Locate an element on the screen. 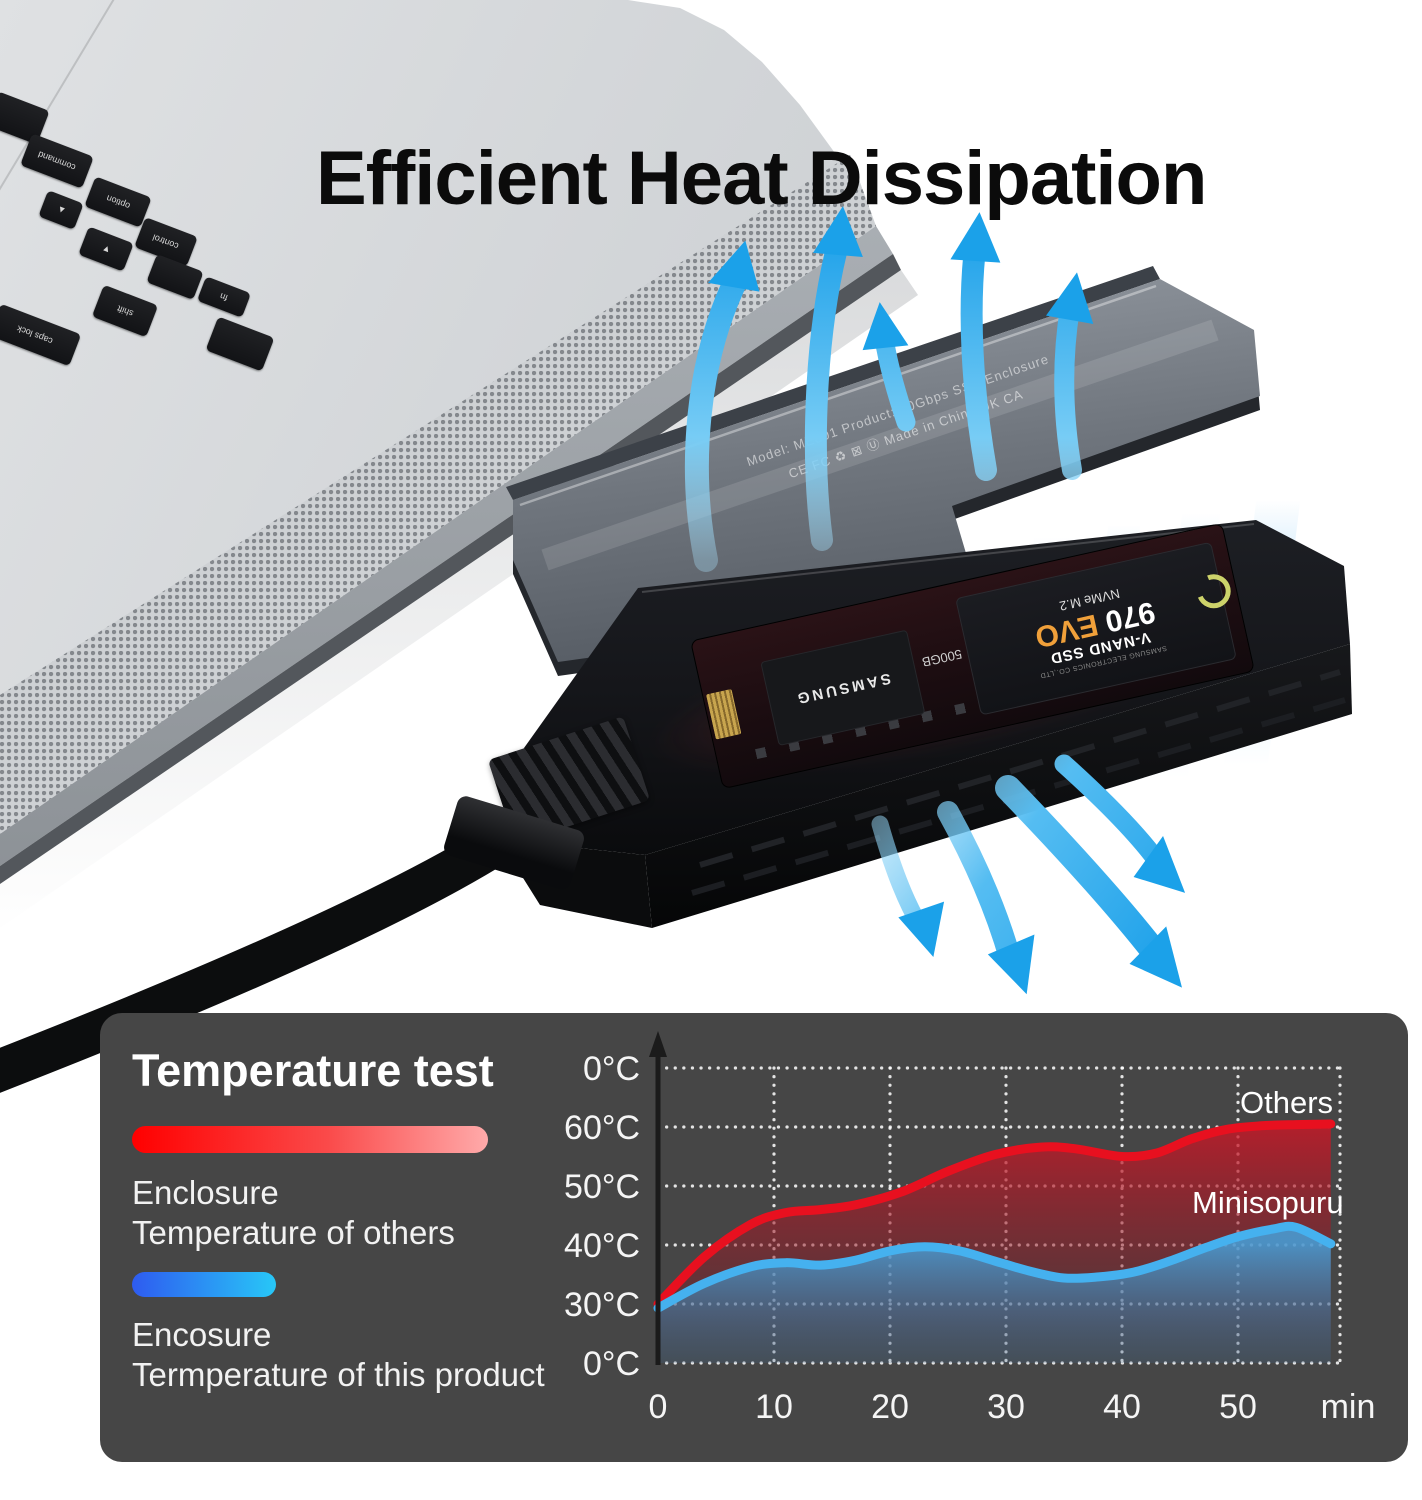 The image size is (1422, 1500). series-line-others is located at coordinates (994, 1214).